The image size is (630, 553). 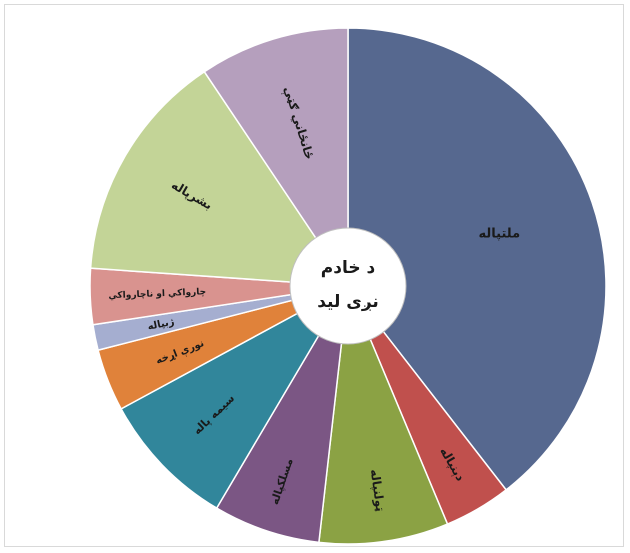 What do you see at coordinates (348, 268) in the screenshot?
I see `center-label-line-1: د خادم` at bounding box center [348, 268].